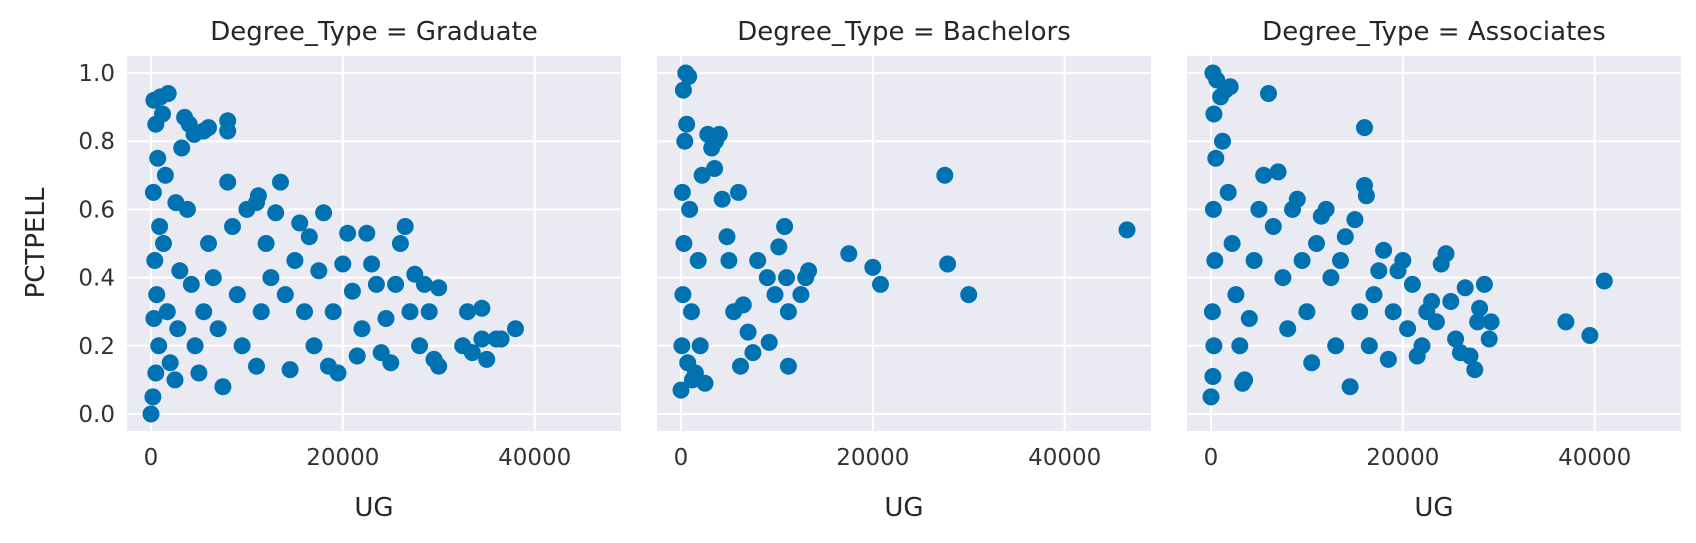 Image resolution: width=1696 pixels, height=543 pixels. Describe the element at coordinates (373, 508) in the screenshot. I see `x-axis-label-graduate: UG` at that location.